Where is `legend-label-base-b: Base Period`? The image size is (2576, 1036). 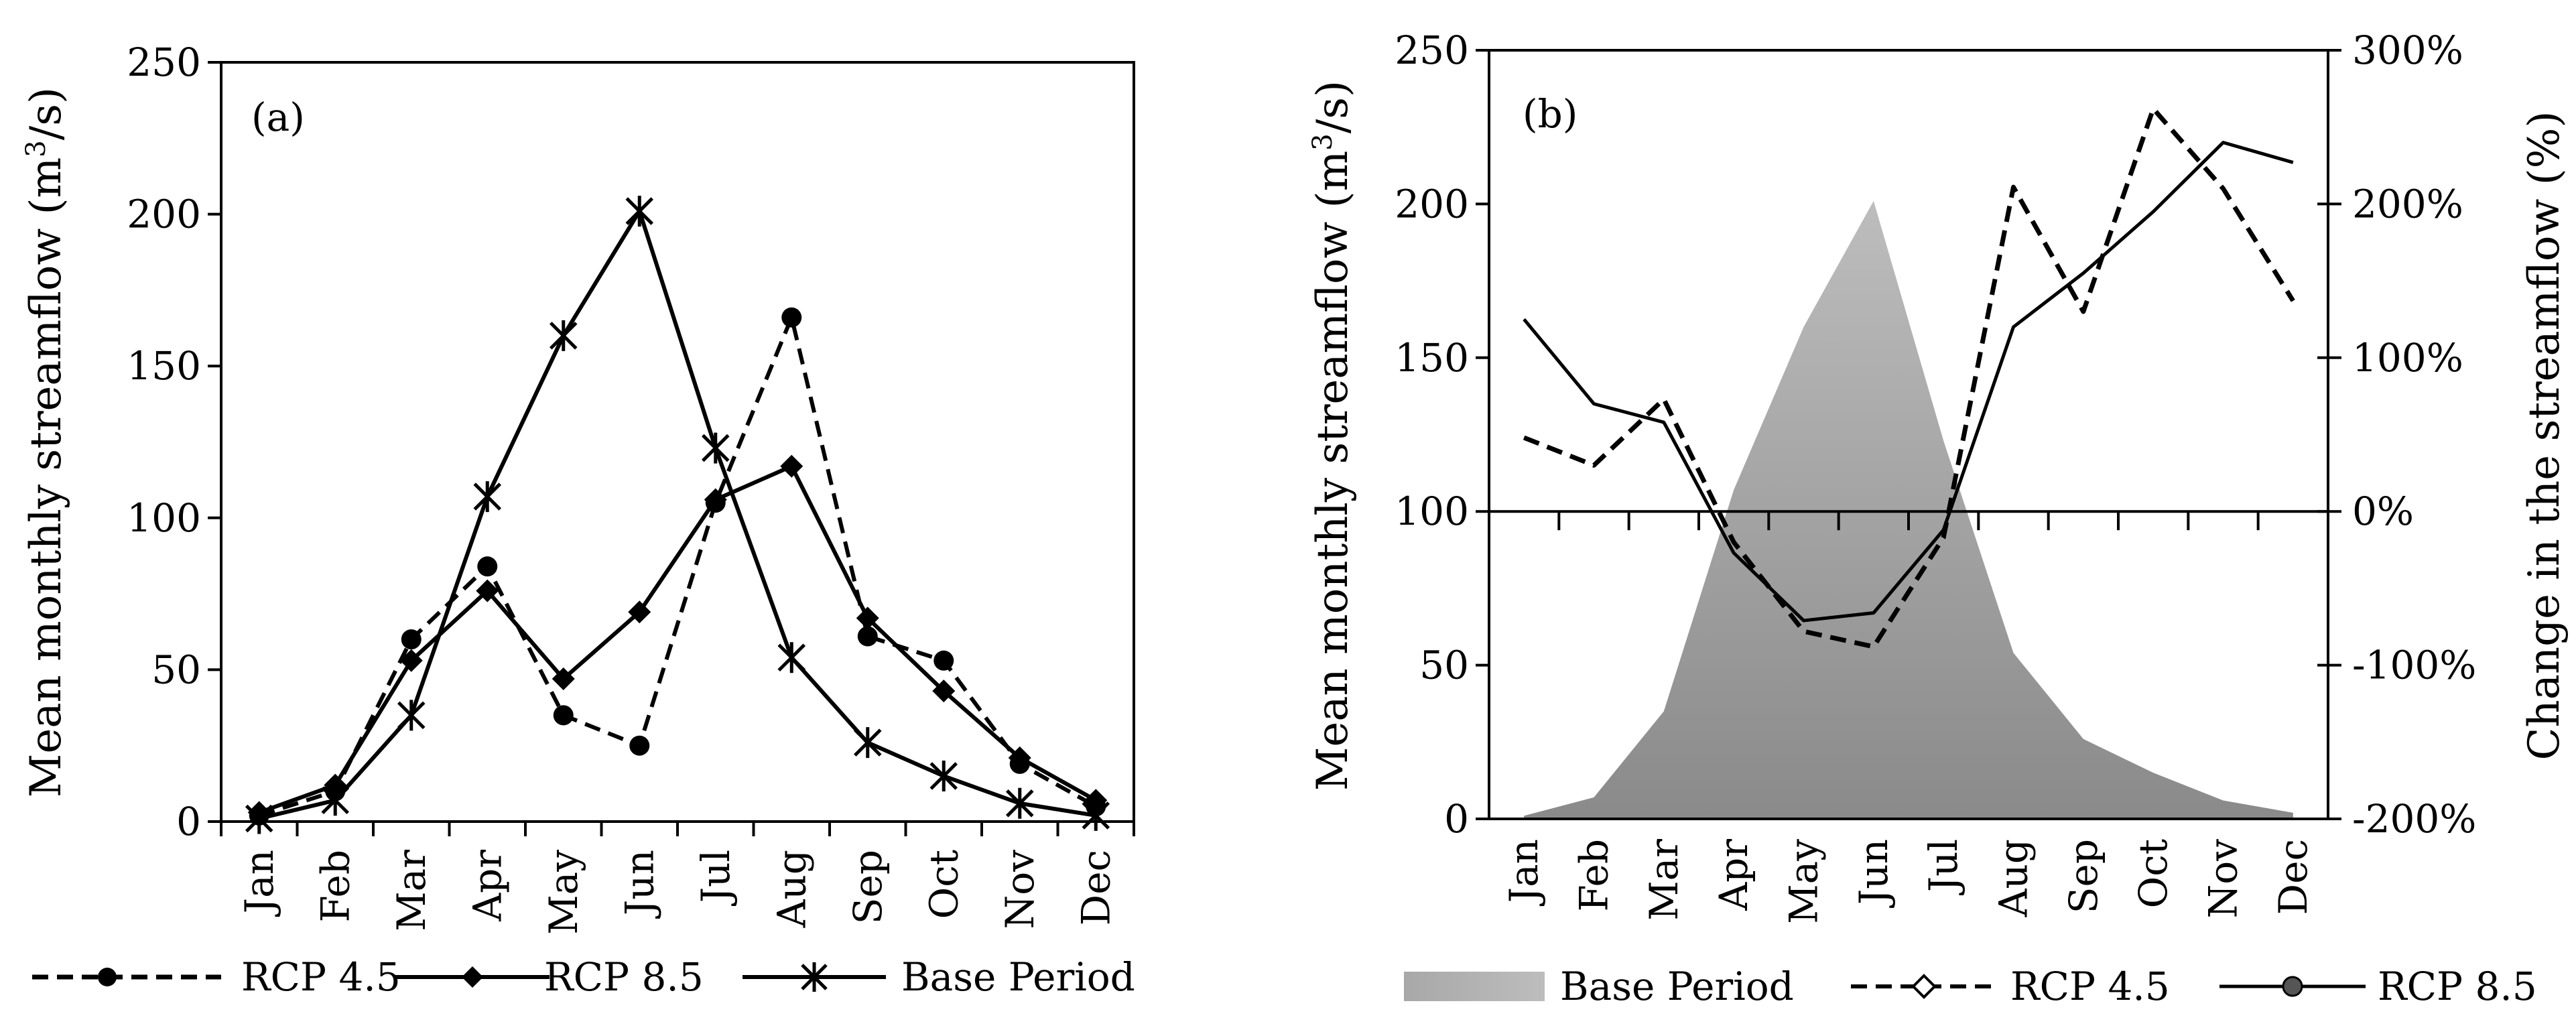 legend-label-base-b: Base Period is located at coordinates (1677, 987).